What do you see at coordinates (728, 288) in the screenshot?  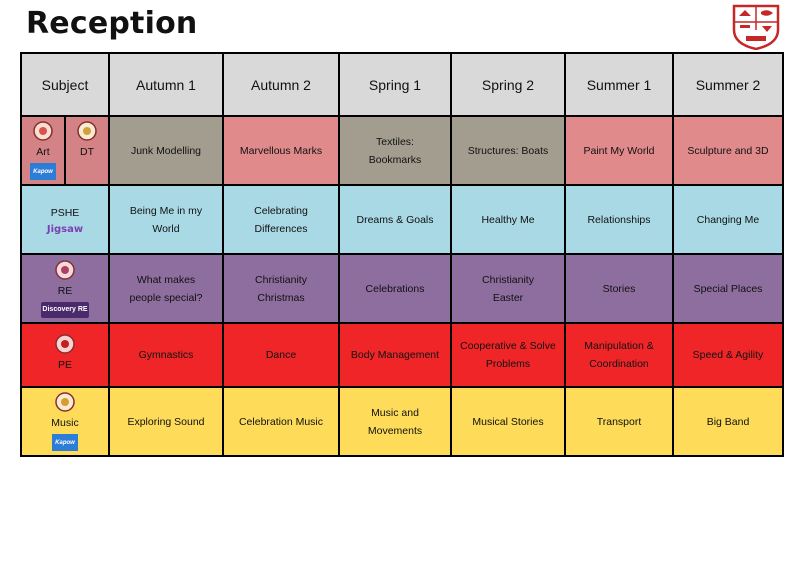 I see `topic-cell: Special Places` at bounding box center [728, 288].